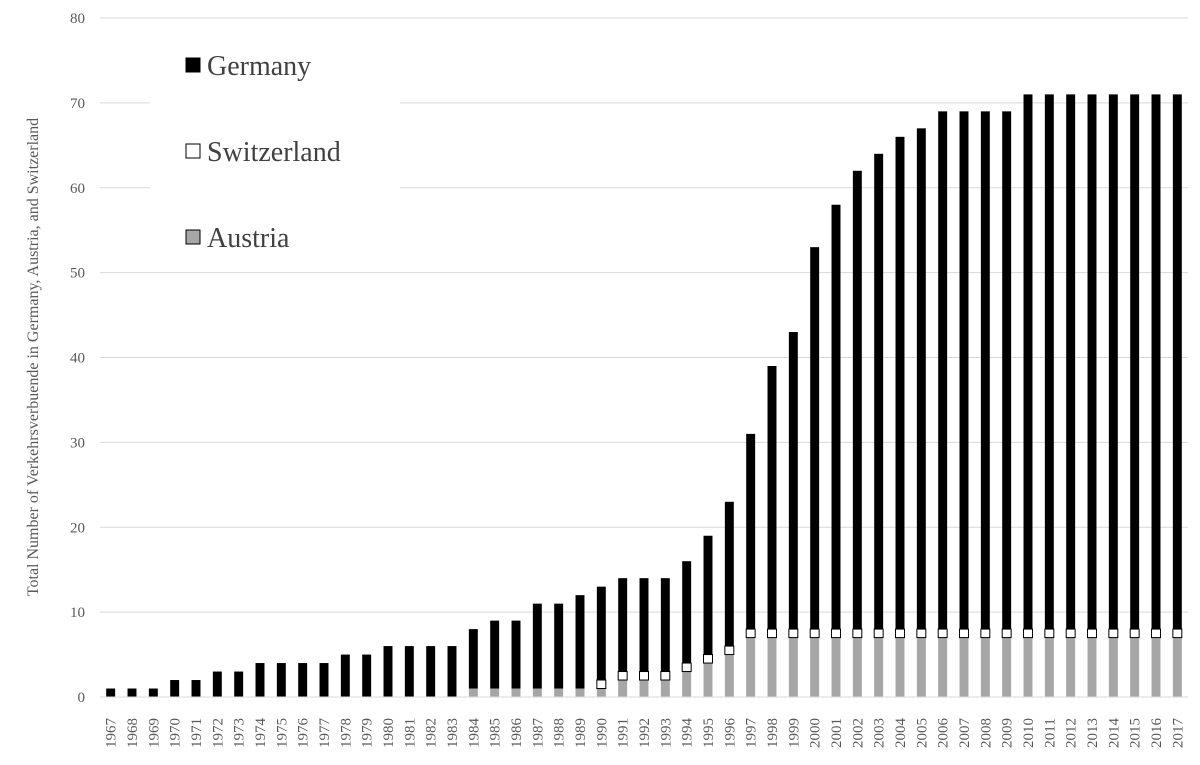 The width and height of the screenshot is (1200, 765). What do you see at coordinates (1072, 733) in the screenshot?
I see `x-tick-label: 2012` at bounding box center [1072, 733].